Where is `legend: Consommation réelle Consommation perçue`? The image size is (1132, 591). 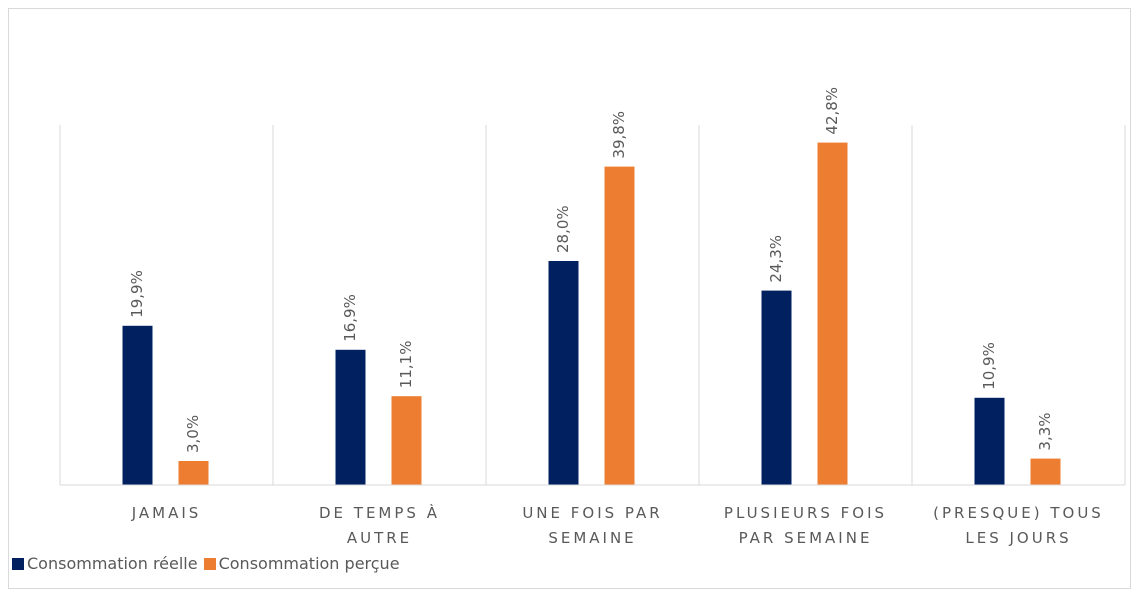
legend: Consommation réelle Consommation perçue is located at coordinates (206, 563).